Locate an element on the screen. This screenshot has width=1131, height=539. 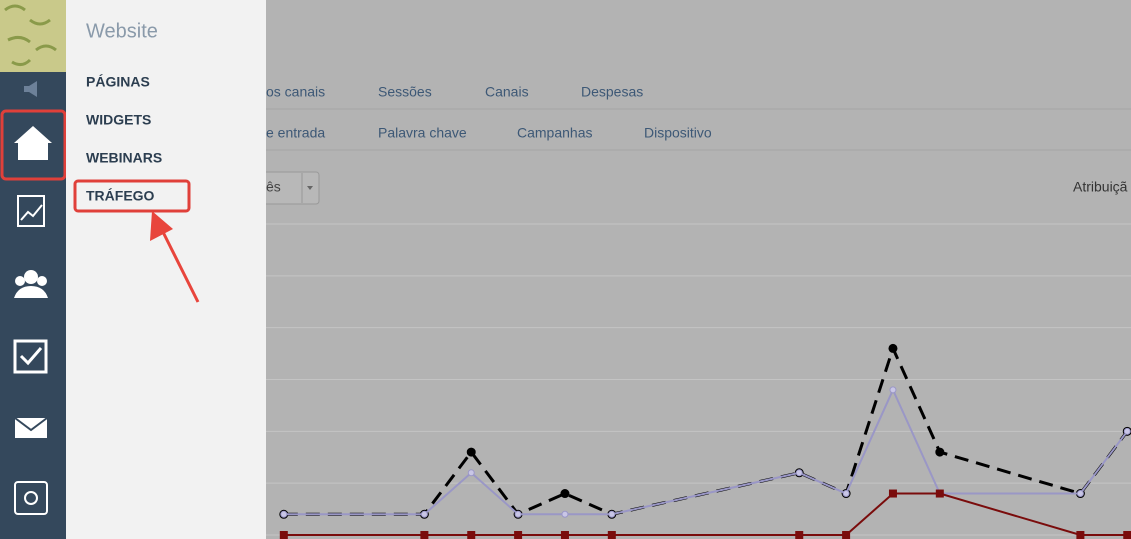
attribution-label: Atribuiçã is located at coordinates (1100, 187).